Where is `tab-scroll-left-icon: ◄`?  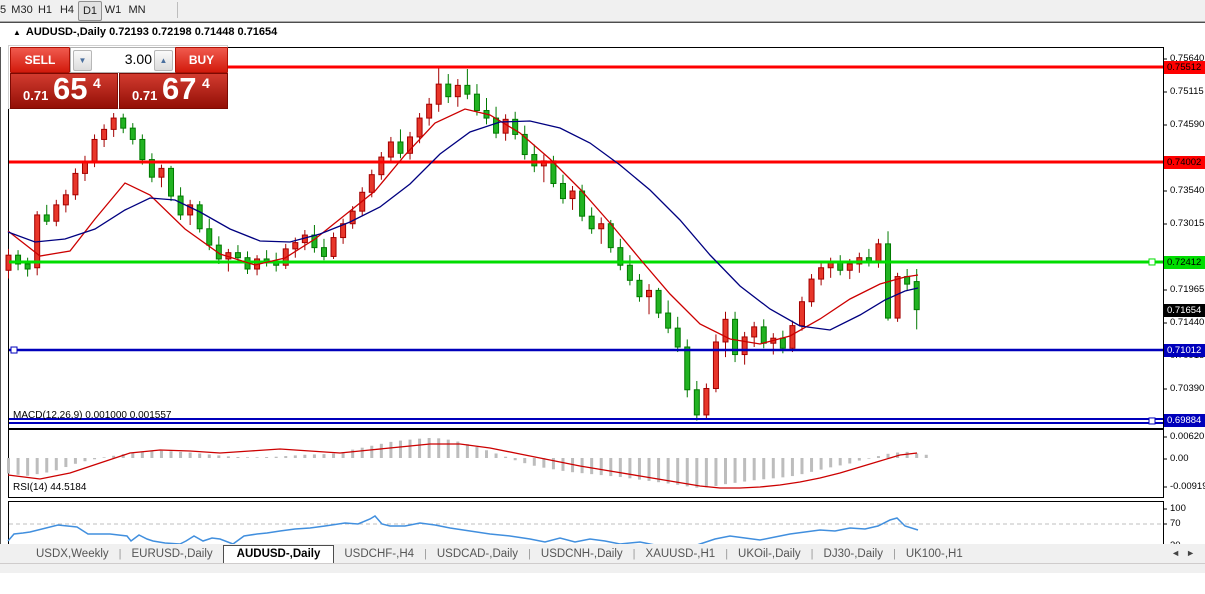 tab-scroll-left-icon: ◄ is located at coordinates (1179, 553).